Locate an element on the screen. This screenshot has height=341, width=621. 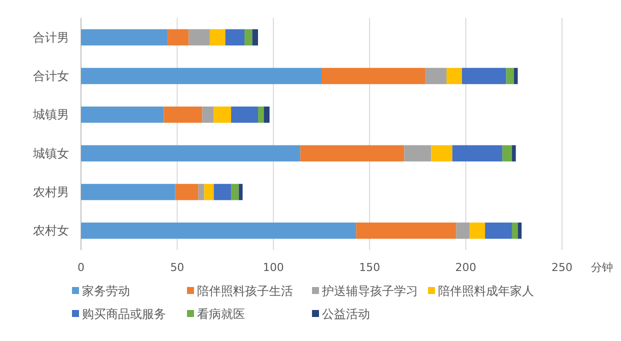
y-tick-label: 农村男 is located at coordinates (51, 192).